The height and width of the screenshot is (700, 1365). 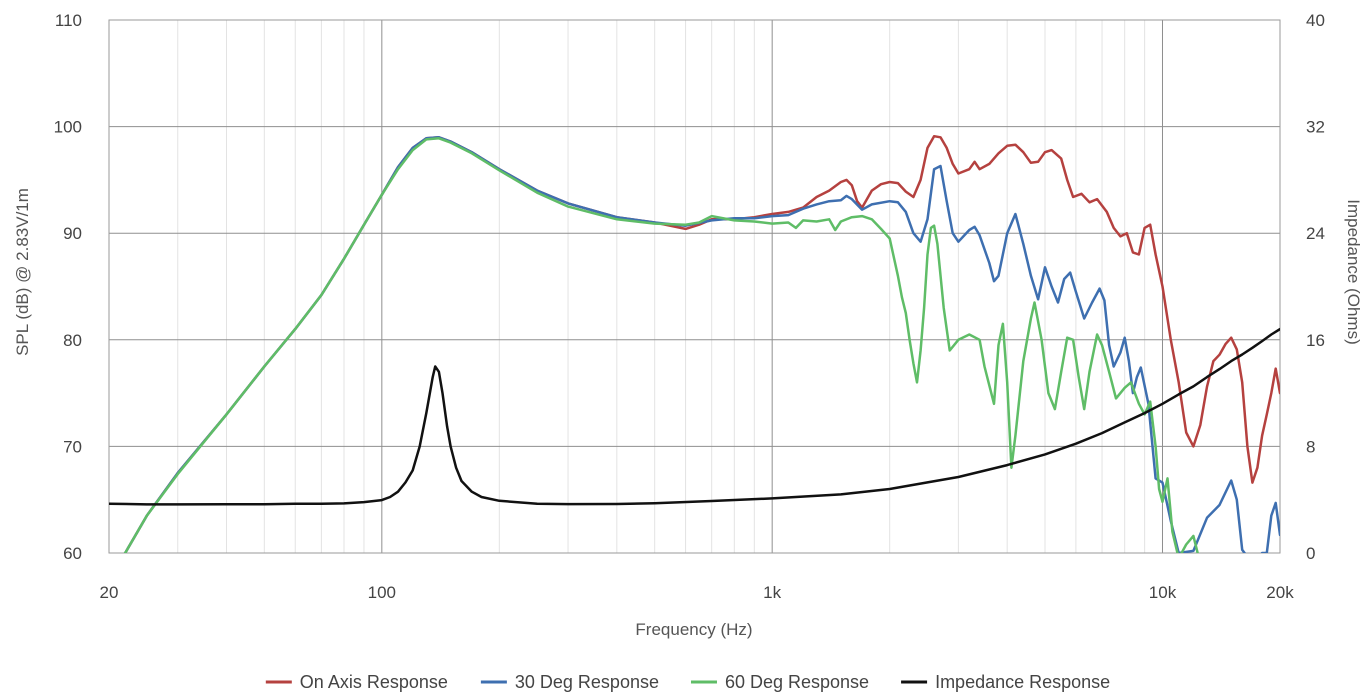 I want to click on y2-tick-label: 8, so click(x=1310, y=446).